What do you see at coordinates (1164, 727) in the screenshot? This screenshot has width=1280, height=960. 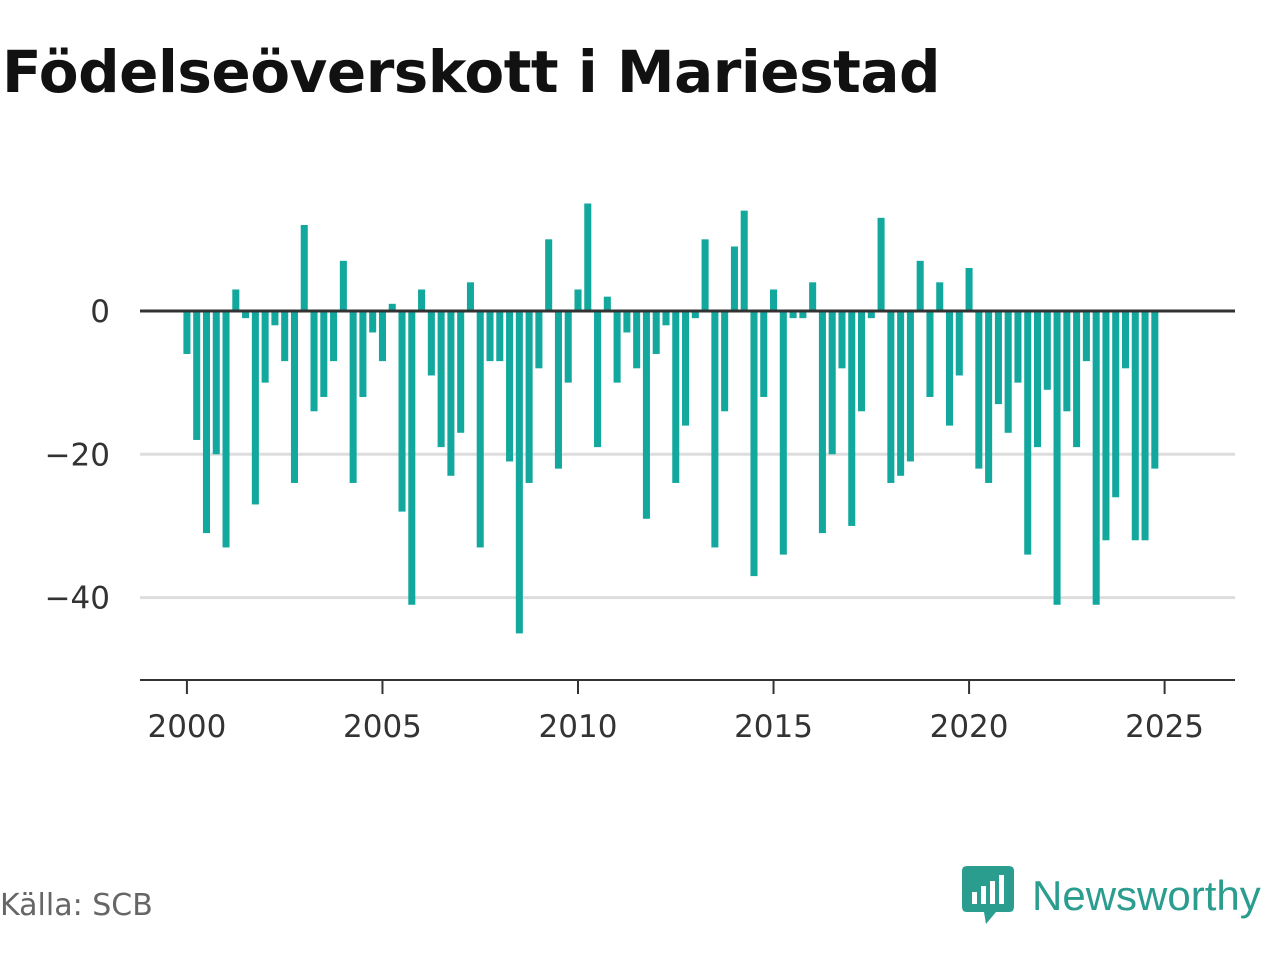 I see `x-tick-label: 2025` at bounding box center [1164, 727].